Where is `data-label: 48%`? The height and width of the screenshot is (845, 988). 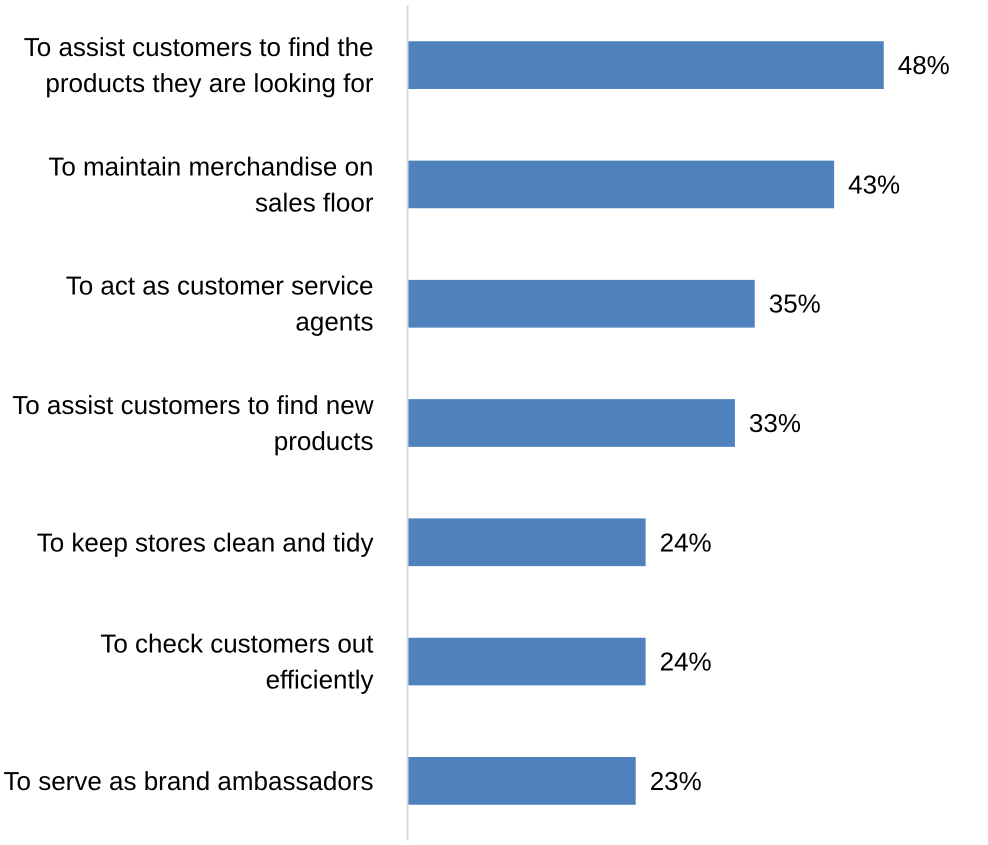 data-label: 48% is located at coordinates (924, 65).